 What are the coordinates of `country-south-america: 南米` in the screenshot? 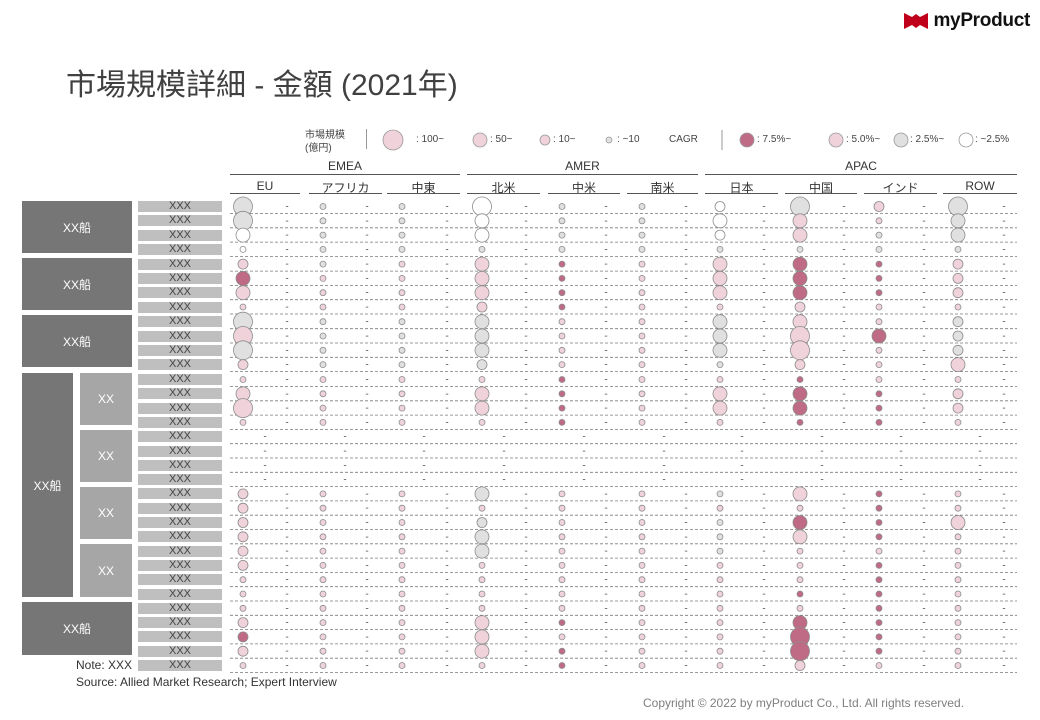 It's located at (662, 188).